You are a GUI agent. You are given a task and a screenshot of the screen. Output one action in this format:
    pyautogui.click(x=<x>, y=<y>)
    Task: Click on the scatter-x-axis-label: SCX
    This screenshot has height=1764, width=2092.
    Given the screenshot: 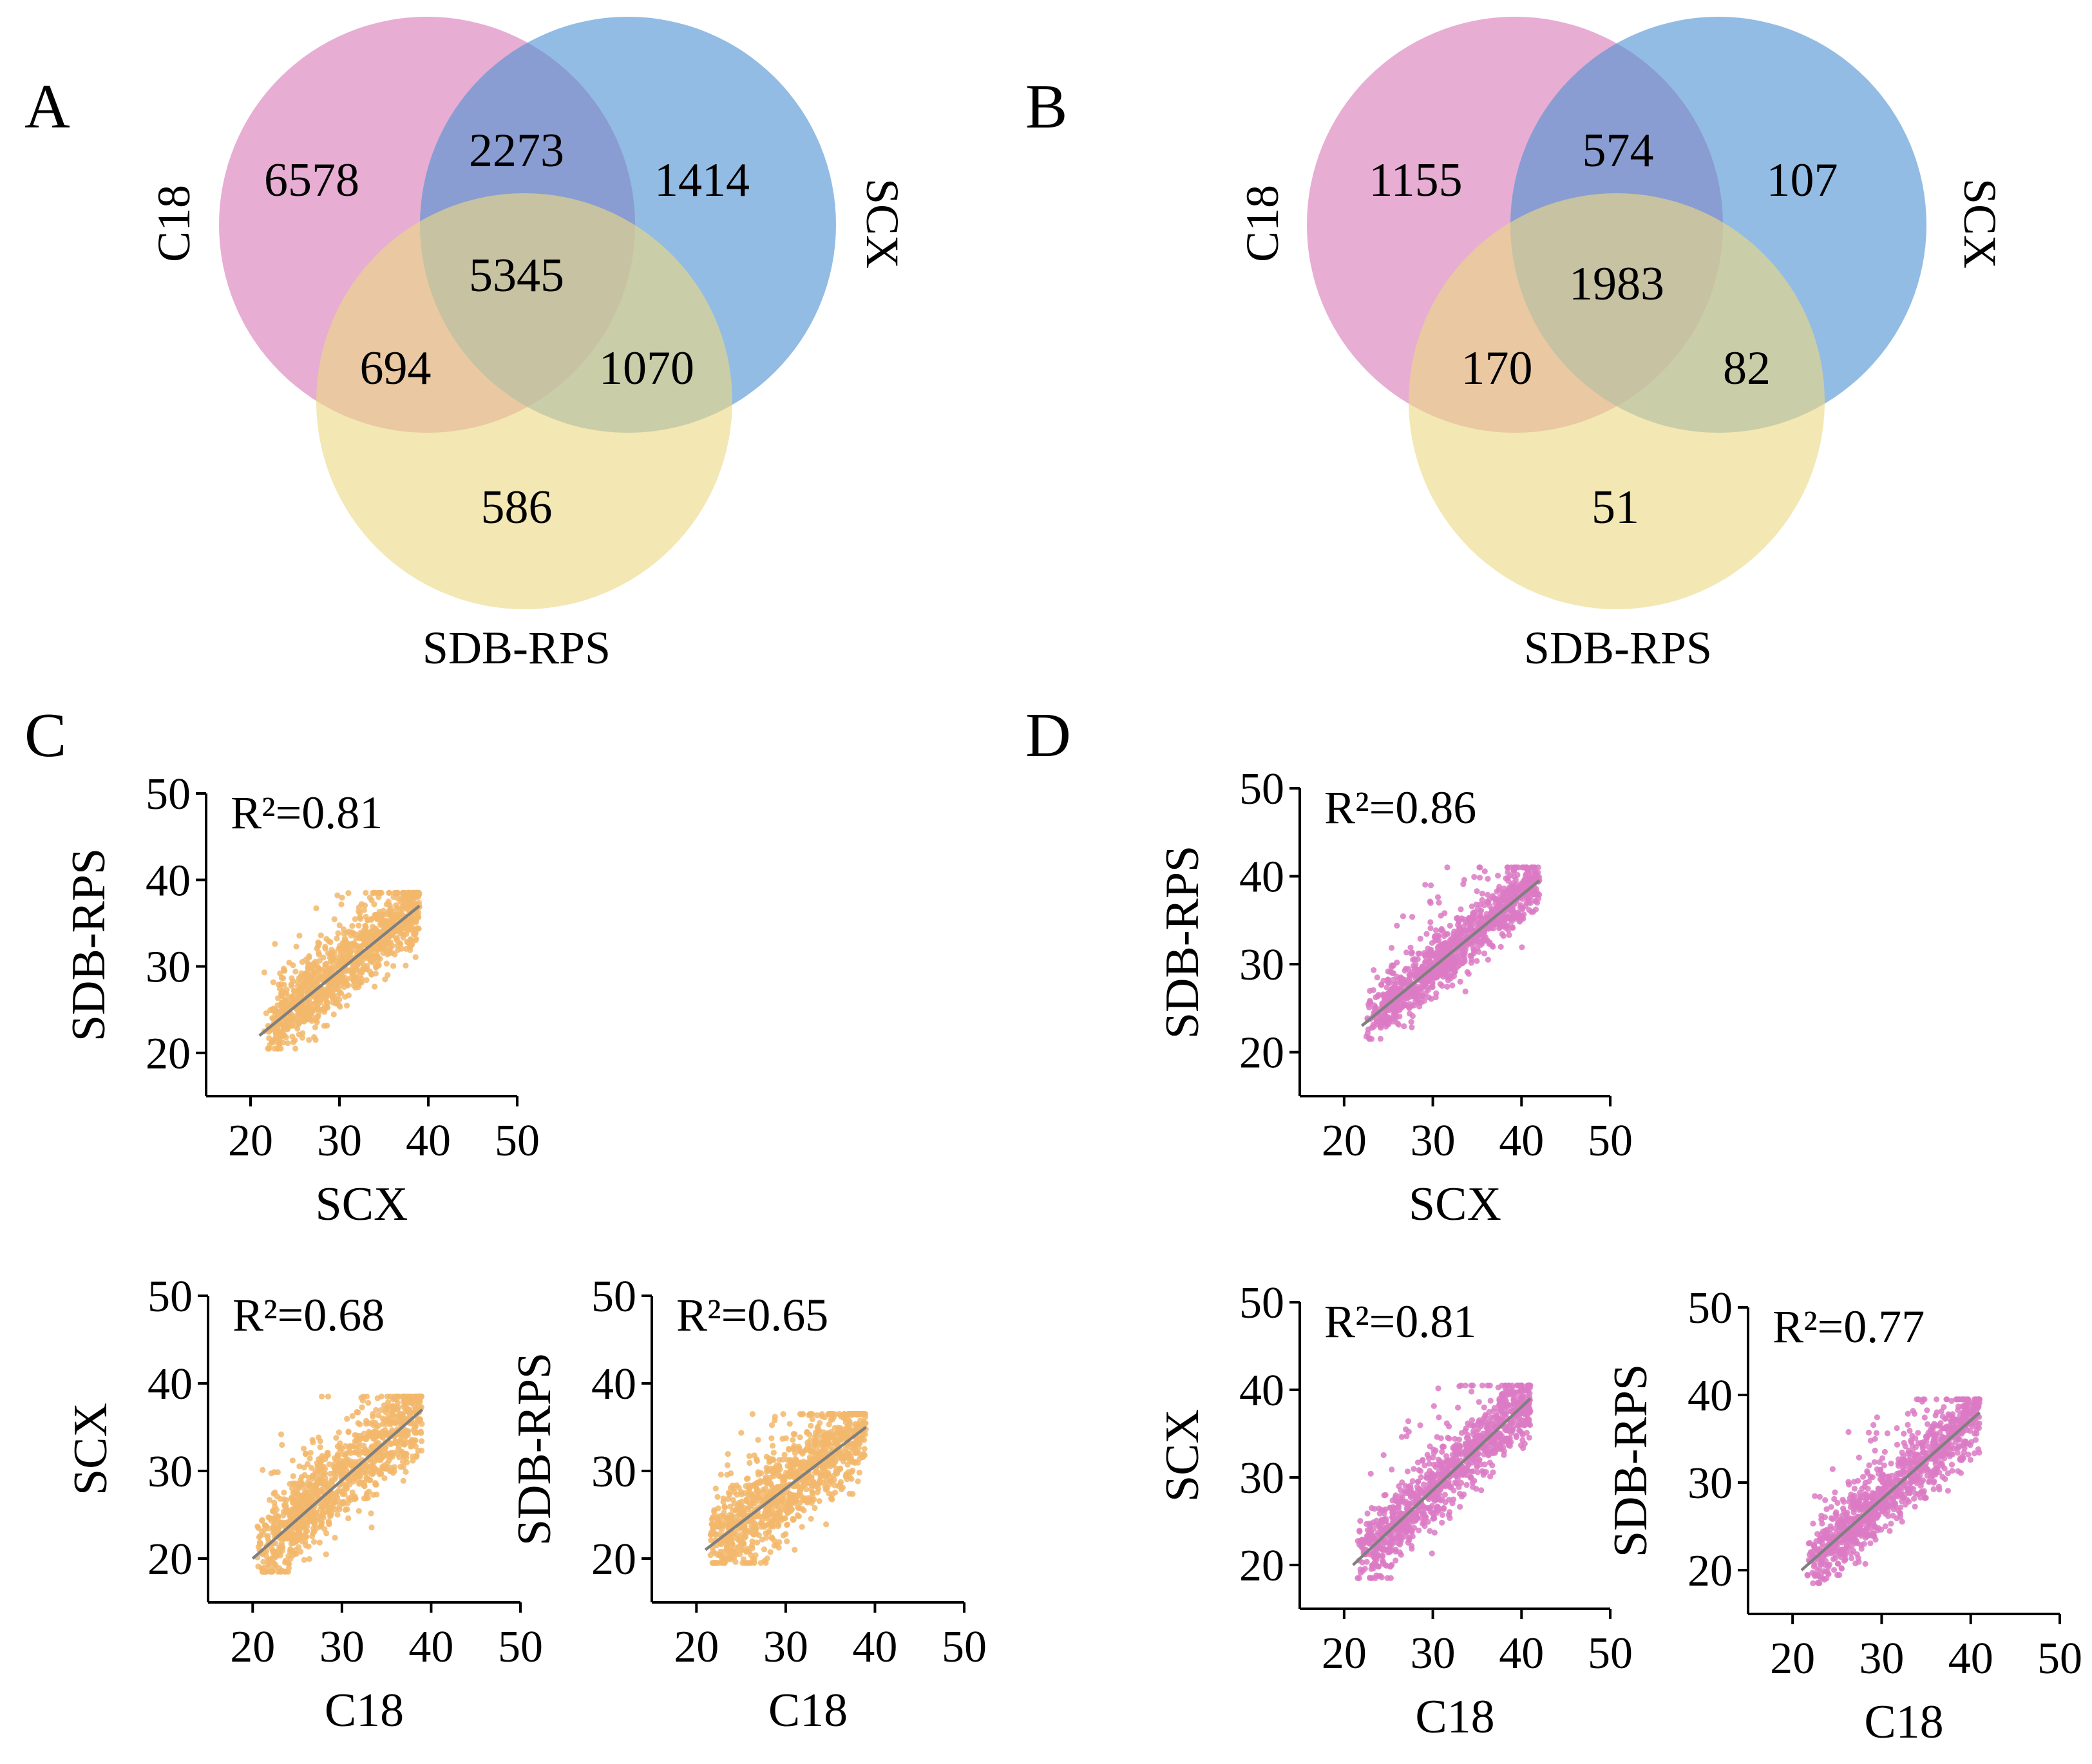 What is the action you would take?
    pyautogui.click(x=362, y=1204)
    